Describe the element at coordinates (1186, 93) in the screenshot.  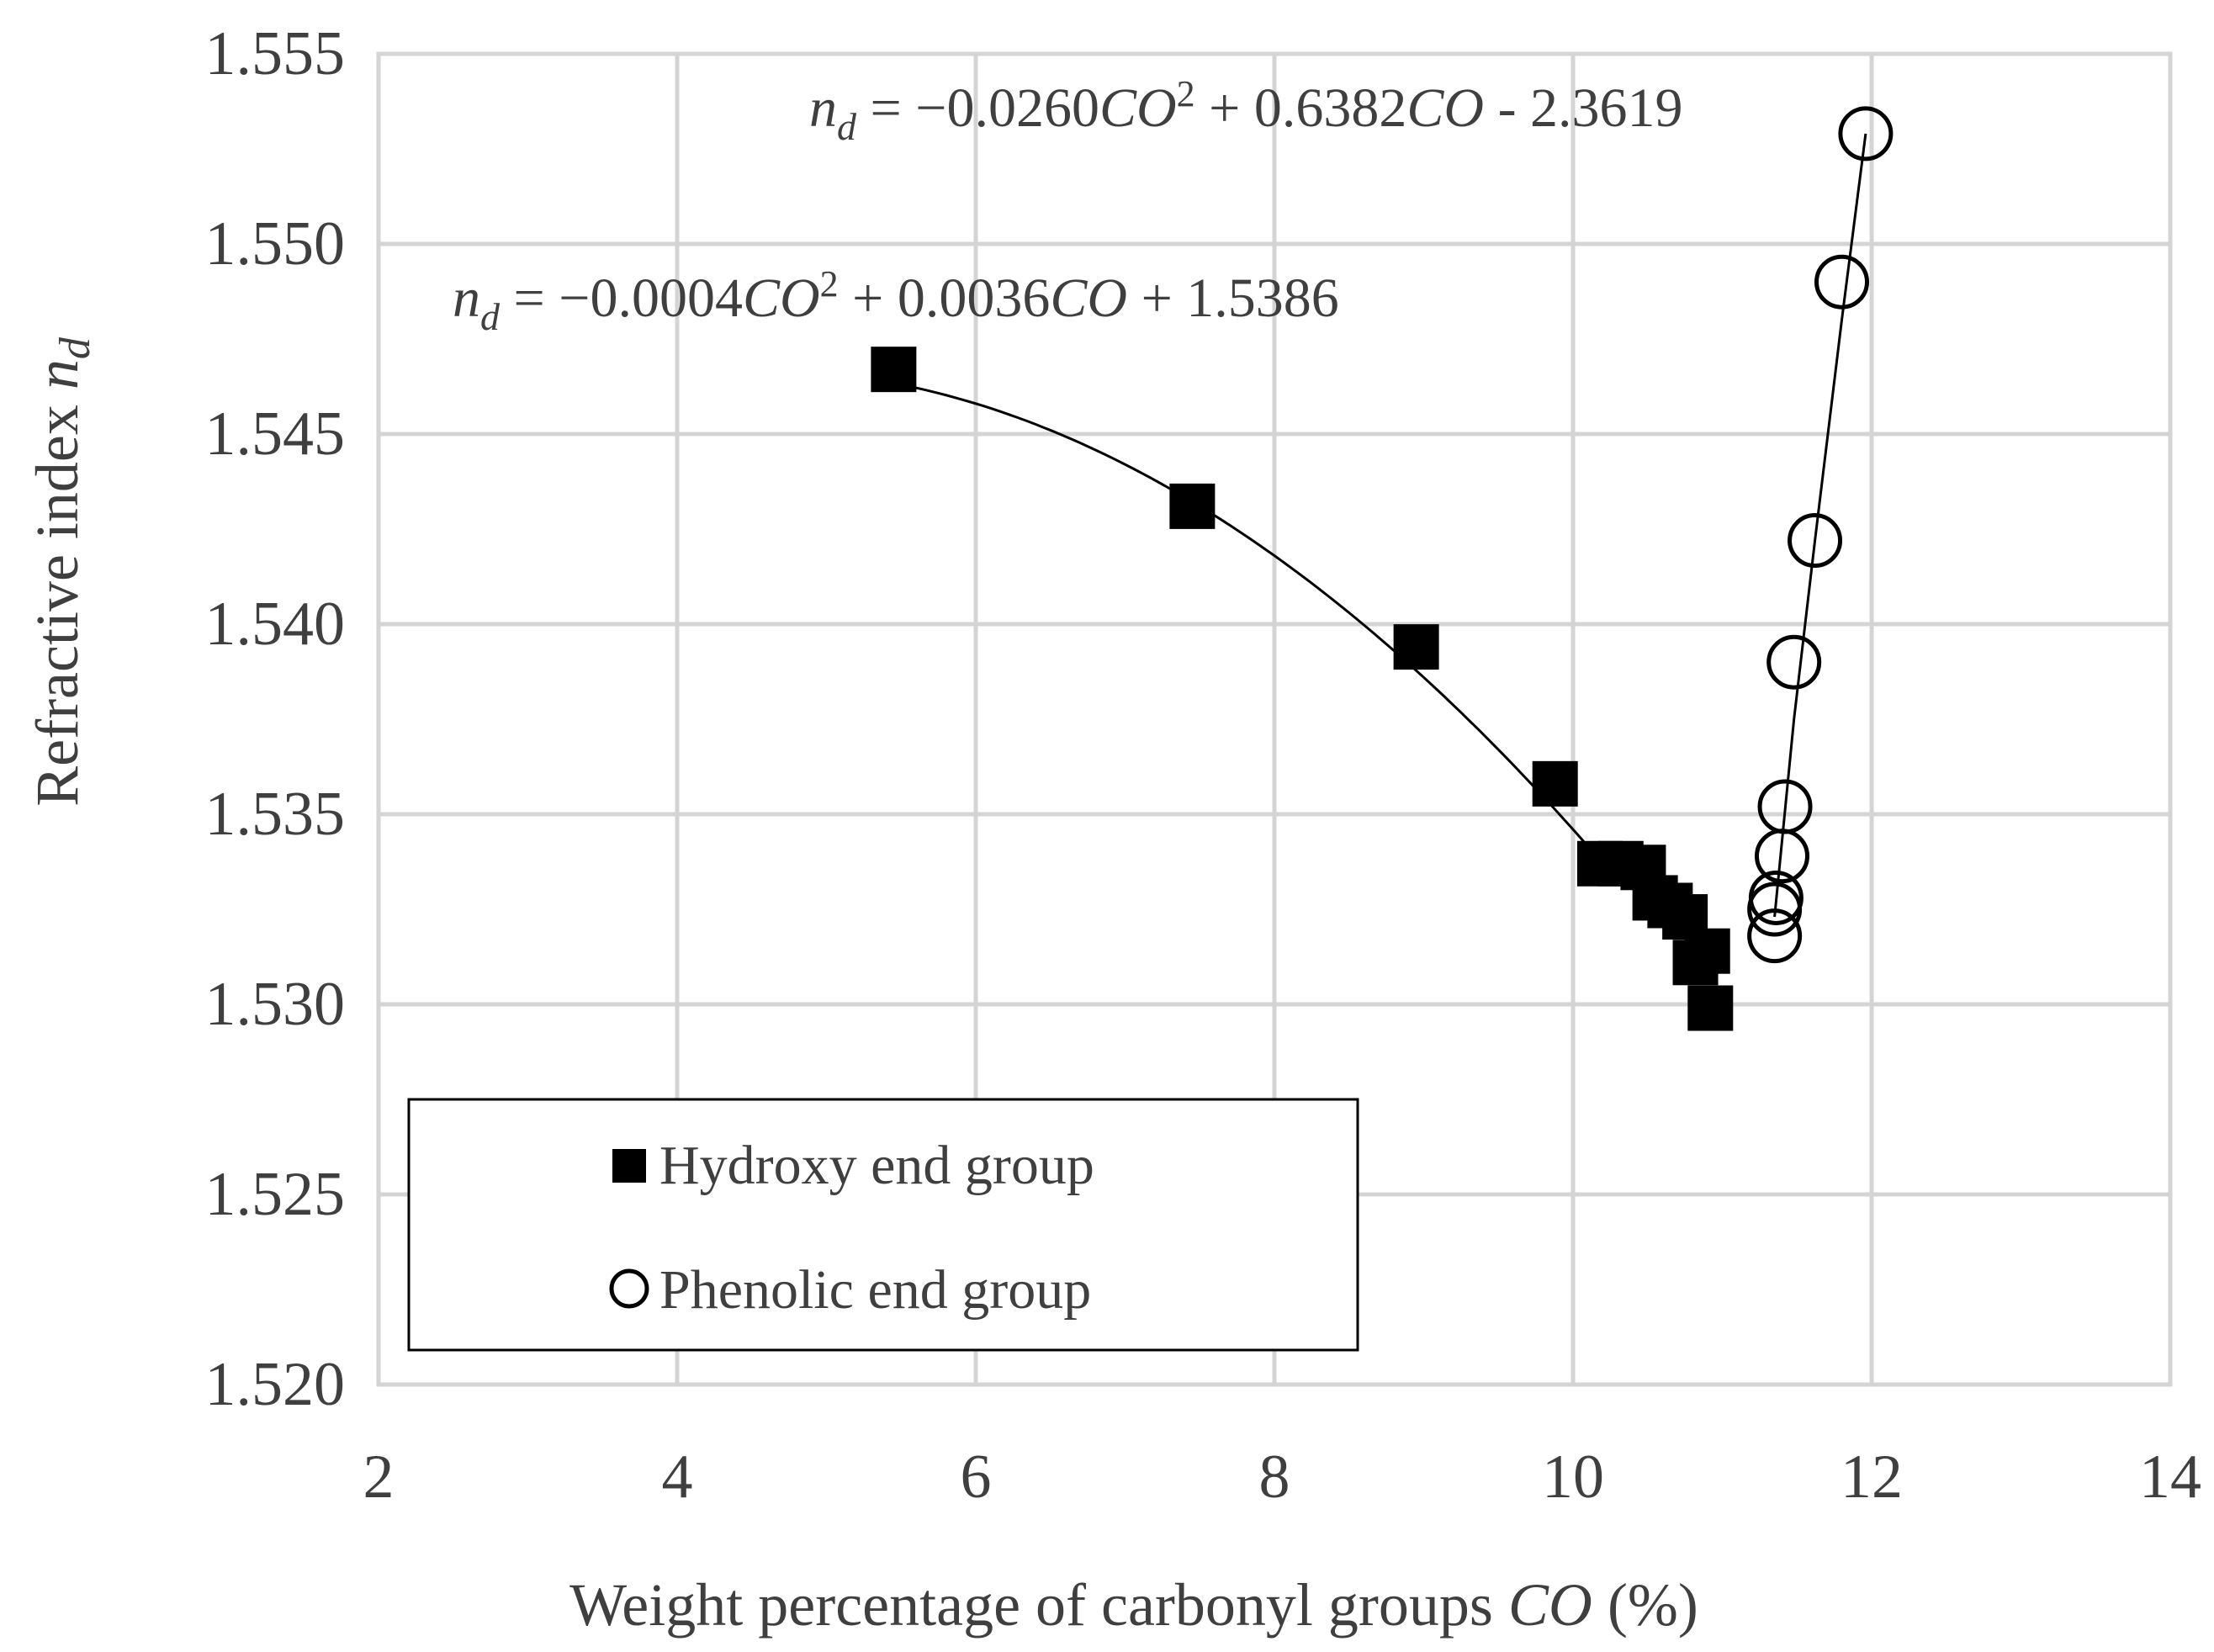
I see `eq2-sup: 2` at that location.